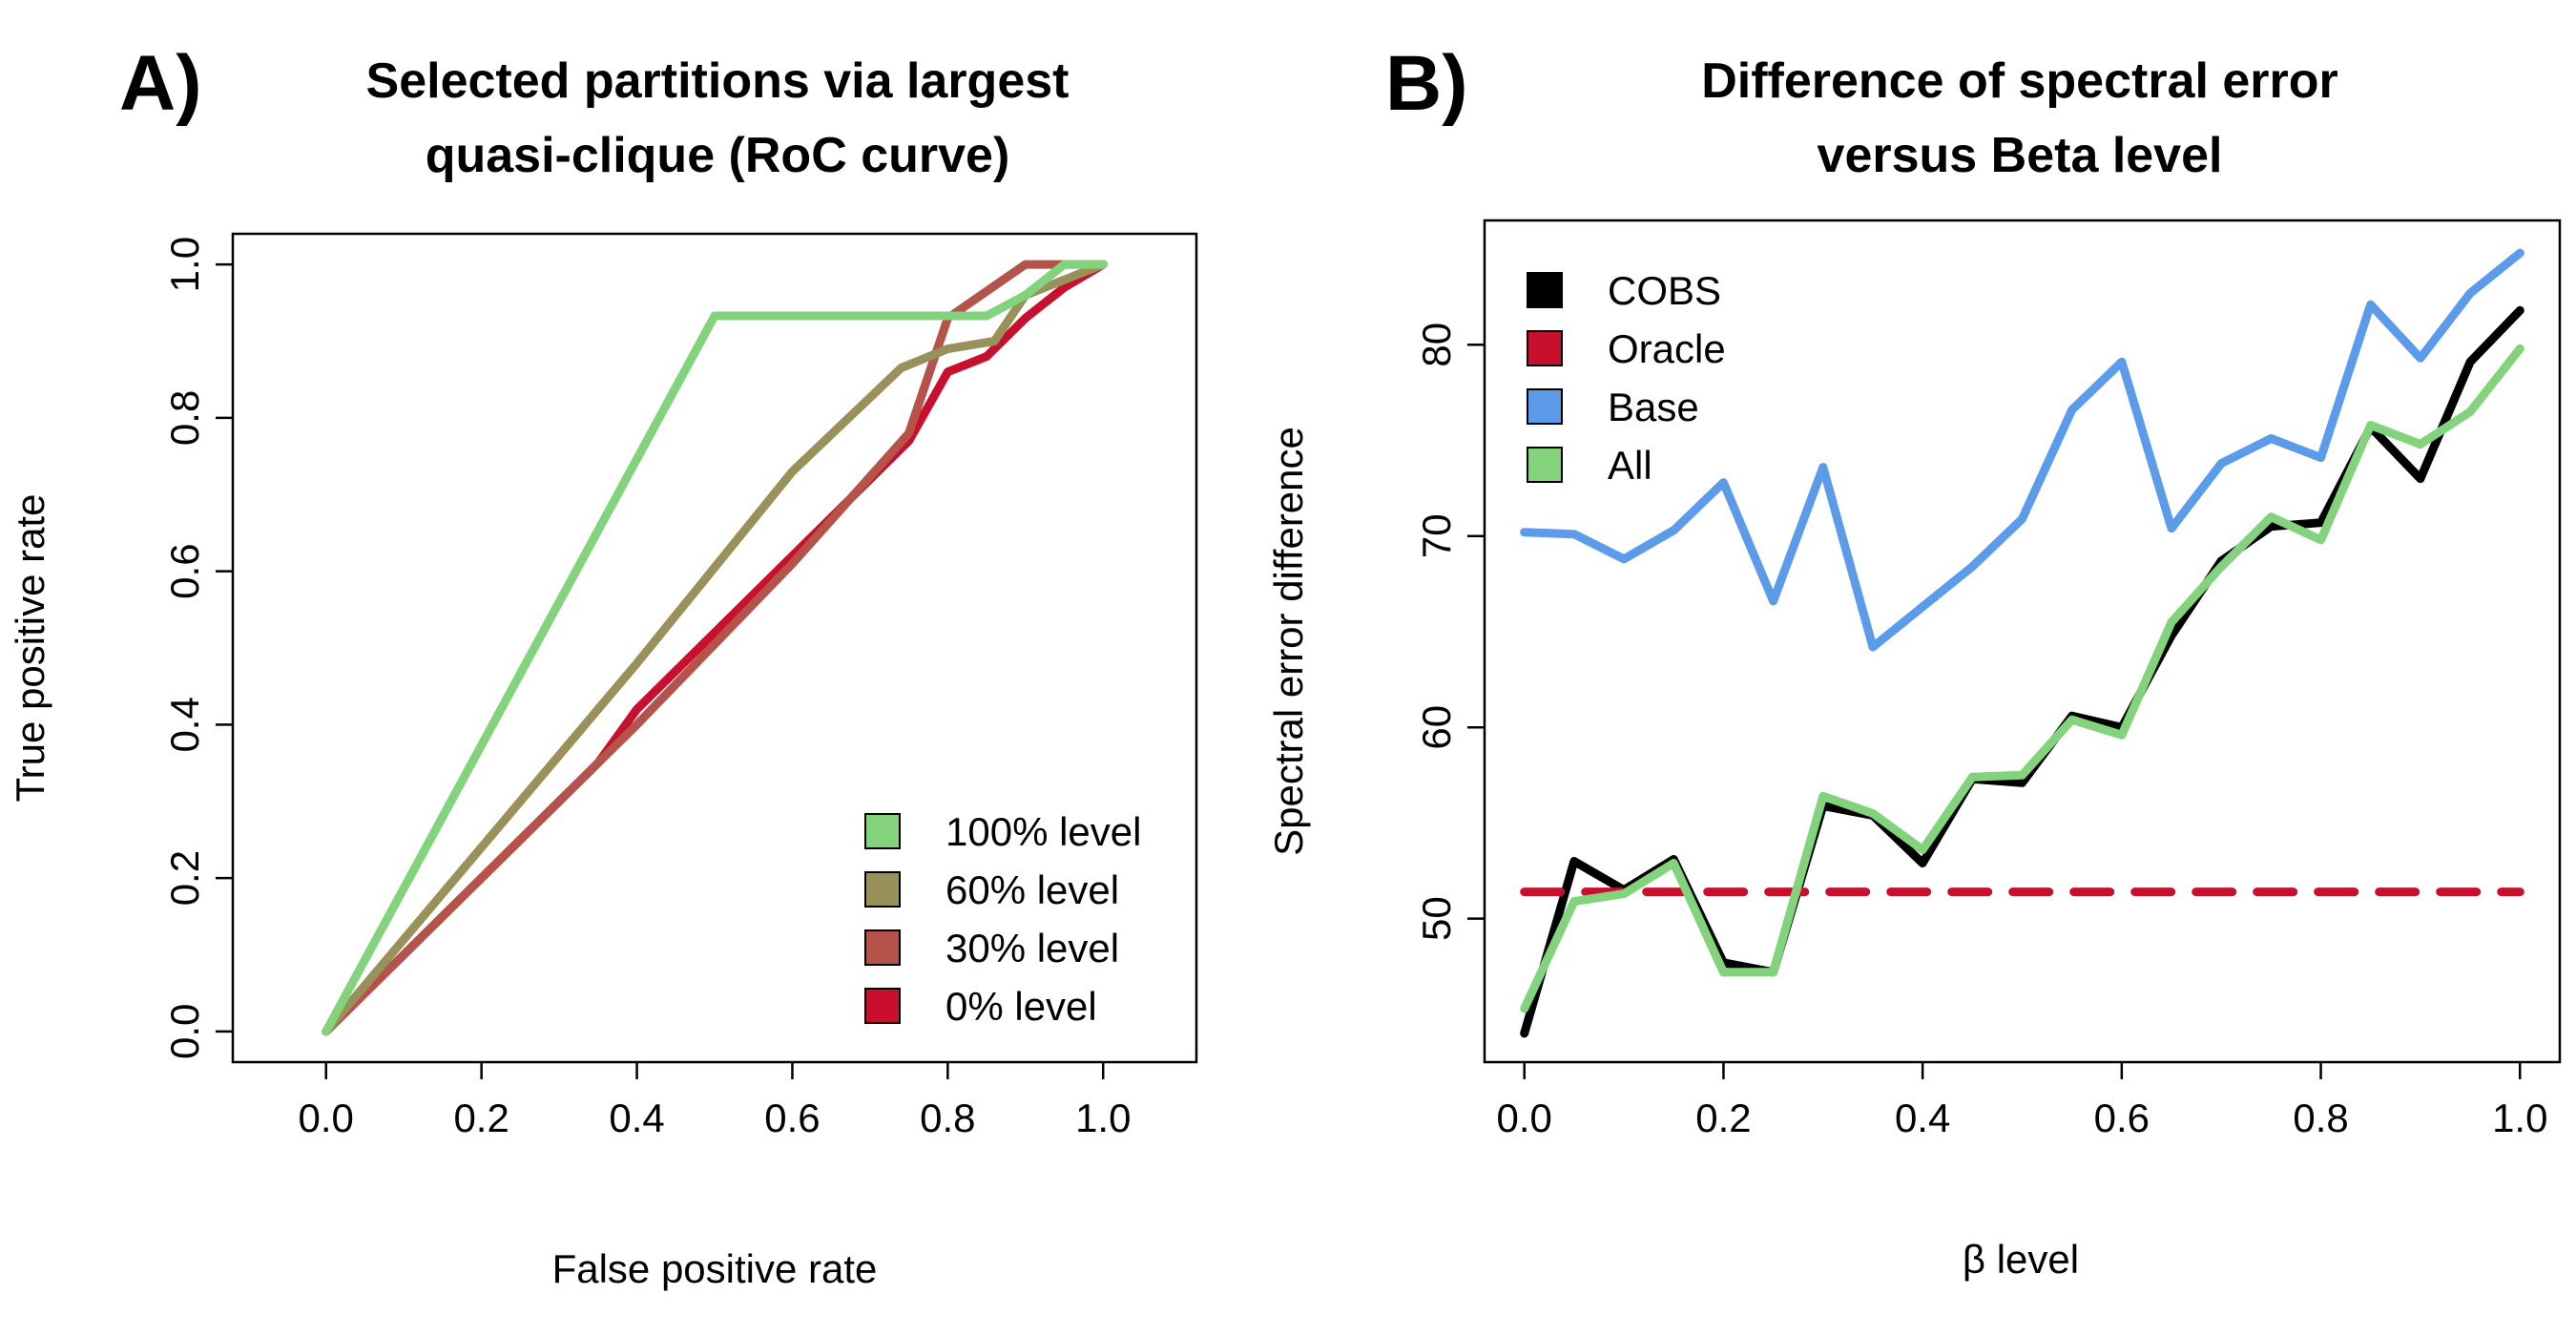 The height and width of the screenshot is (1336, 2576). I want to click on legend-label-100-level: 100% level, so click(1043, 831).